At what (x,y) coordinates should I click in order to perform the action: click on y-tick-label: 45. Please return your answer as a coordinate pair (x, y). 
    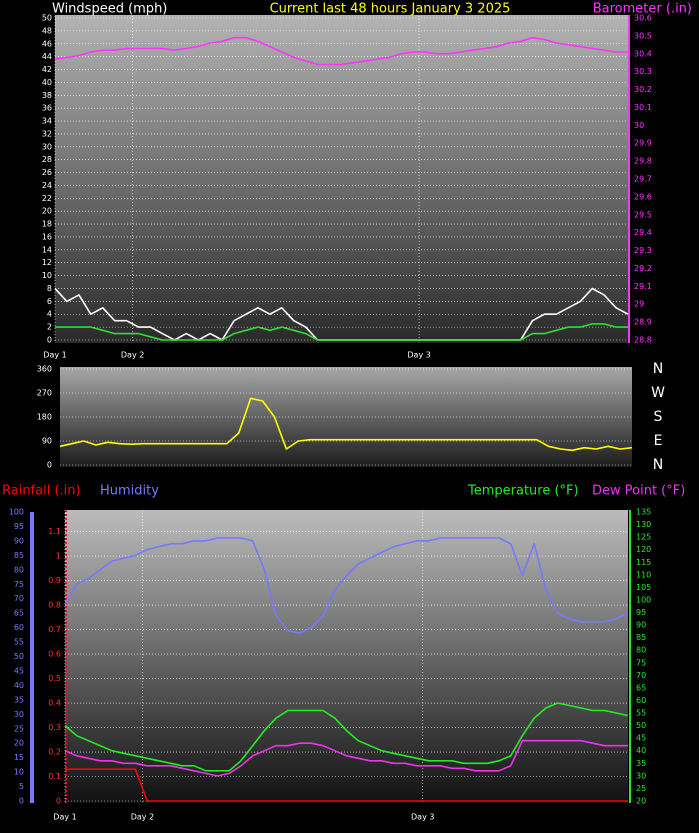
    Looking at the image, I should click on (19, 670).